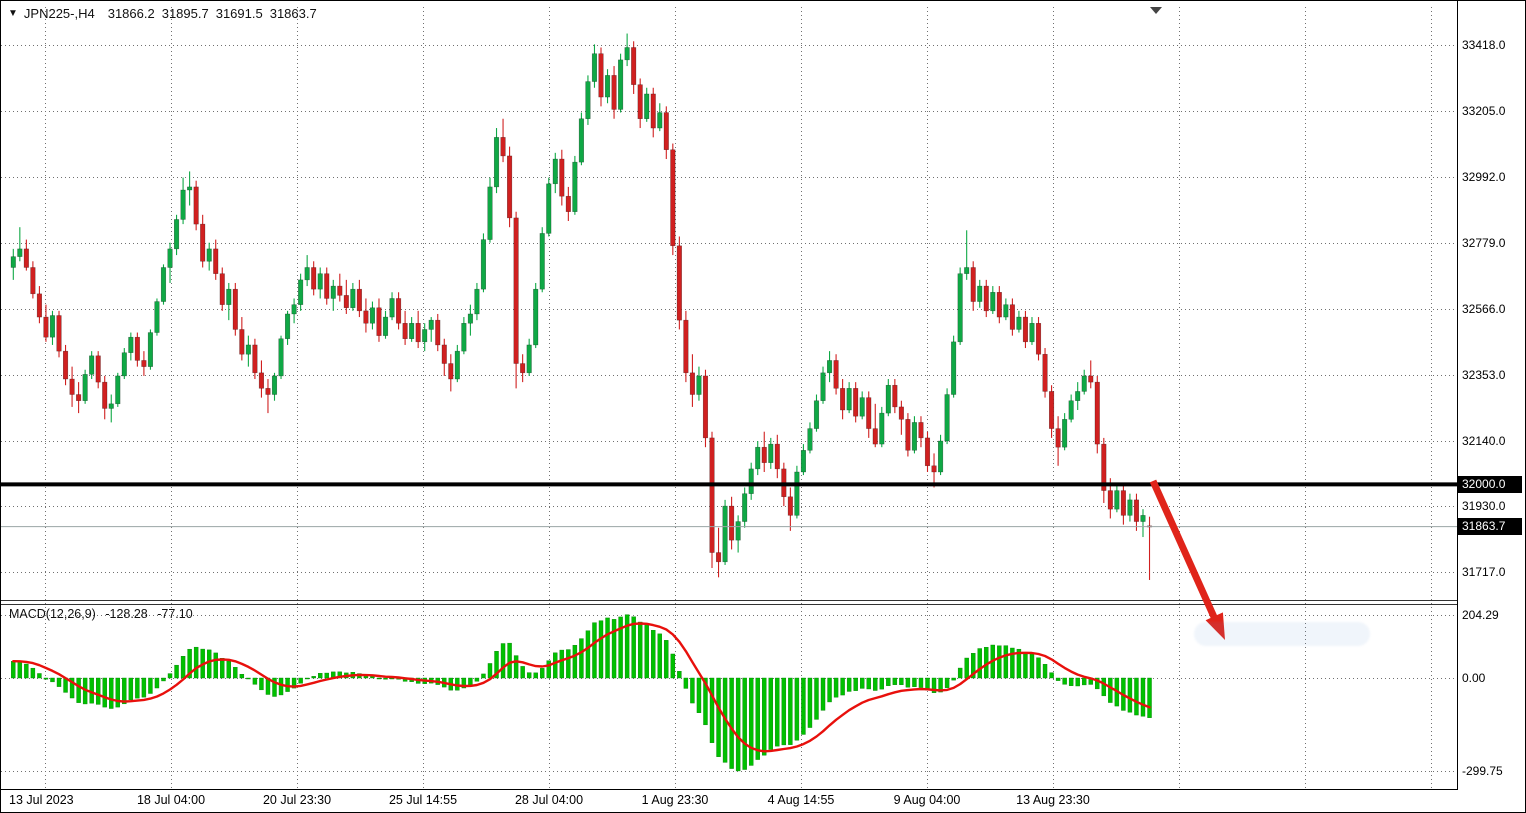 The width and height of the screenshot is (1526, 813). I want to click on time-axis-label: 25 Jul 14:55, so click(423, 800).